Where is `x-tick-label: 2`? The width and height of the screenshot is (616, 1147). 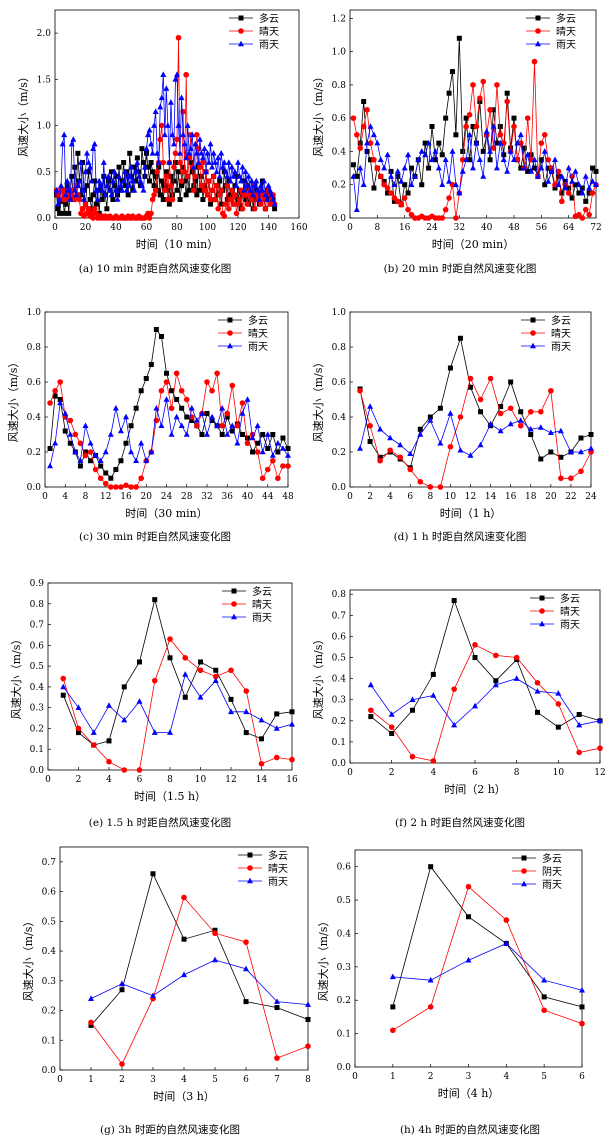
x-tick-label: 2 is located at coordinates (79, 780).